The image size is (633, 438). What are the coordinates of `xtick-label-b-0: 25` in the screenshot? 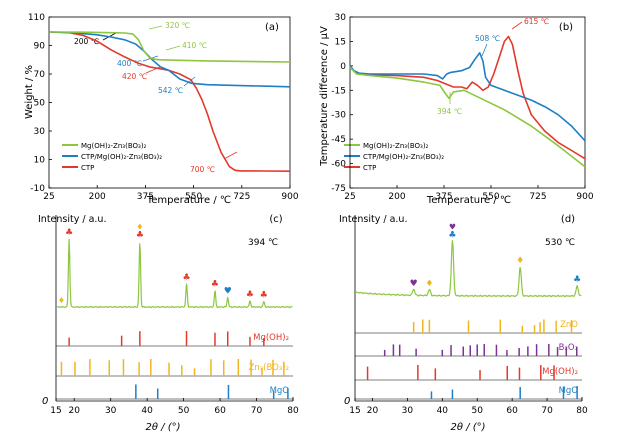 It's located at (349, 197).